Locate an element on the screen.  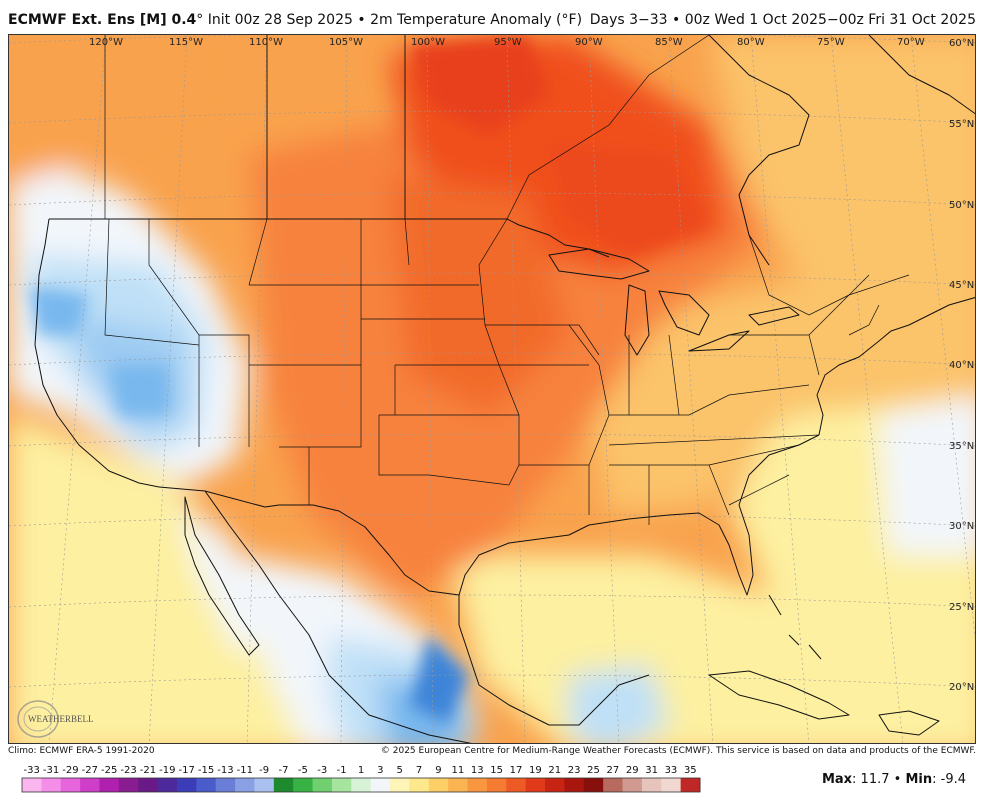
lon-label: 100°W is located at coordinates (428, 42).